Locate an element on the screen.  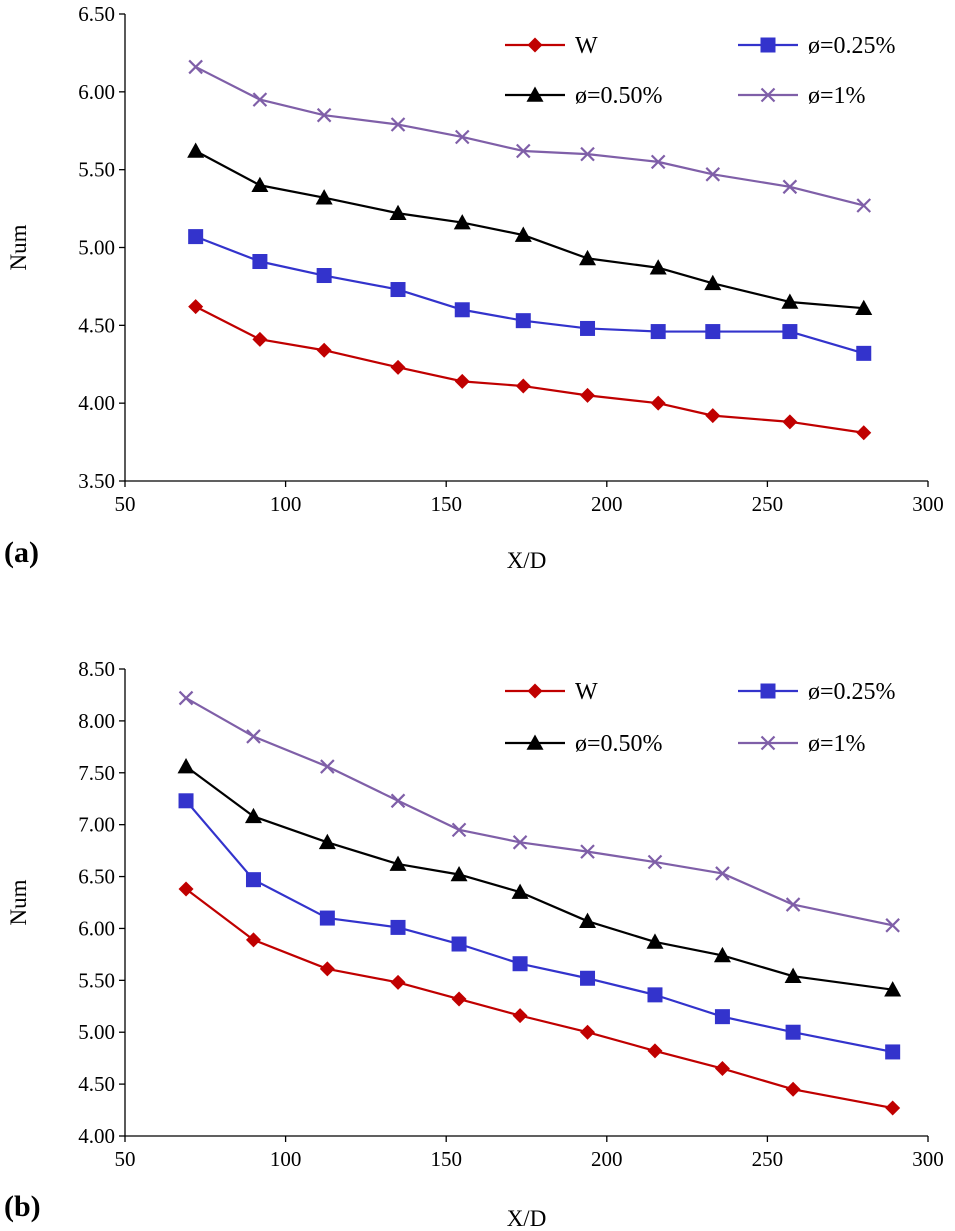
legend-item: W is located at coordinates (551, 46).